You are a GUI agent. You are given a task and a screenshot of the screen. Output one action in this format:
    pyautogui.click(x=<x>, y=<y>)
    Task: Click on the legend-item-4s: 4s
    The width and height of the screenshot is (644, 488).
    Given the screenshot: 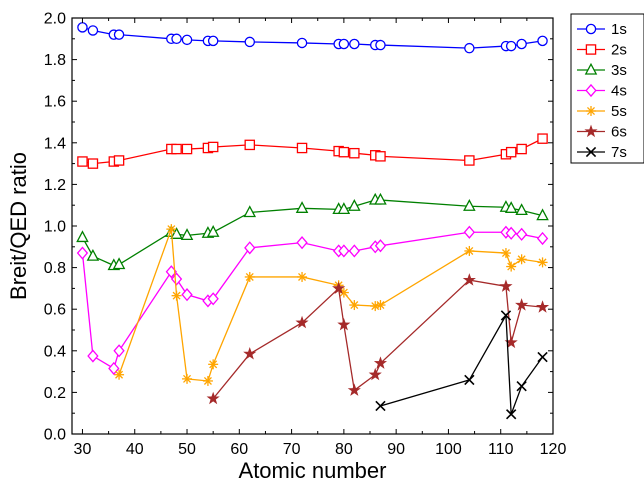 What is the action you would take?
    pyautogui.click(x=602, y=91)
    